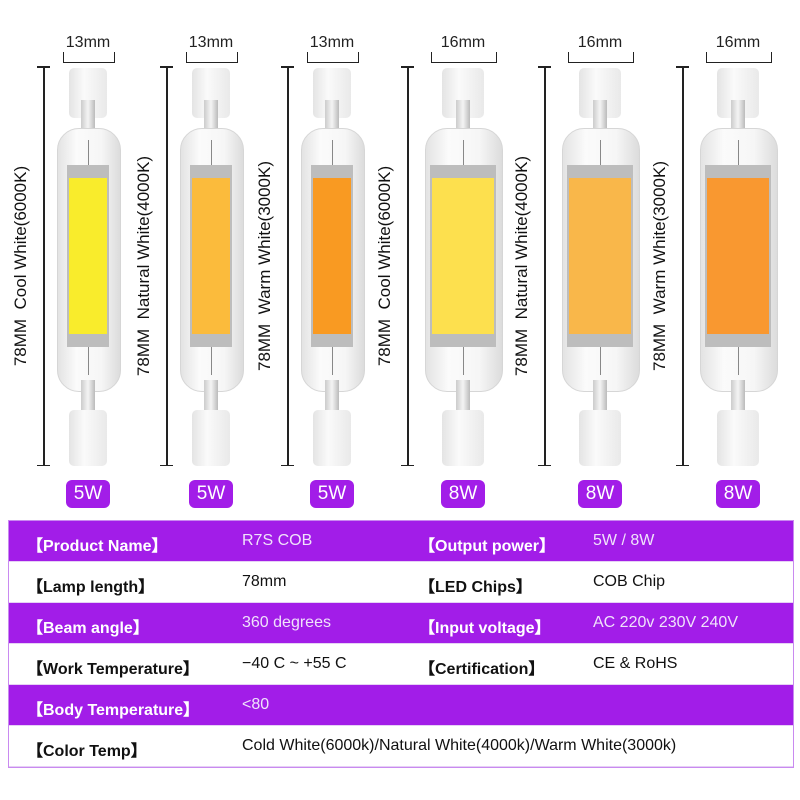 The width and height of the screenshot is (800, 800). I want to click on spec-label: 【Product Name】, so click(97, 546).